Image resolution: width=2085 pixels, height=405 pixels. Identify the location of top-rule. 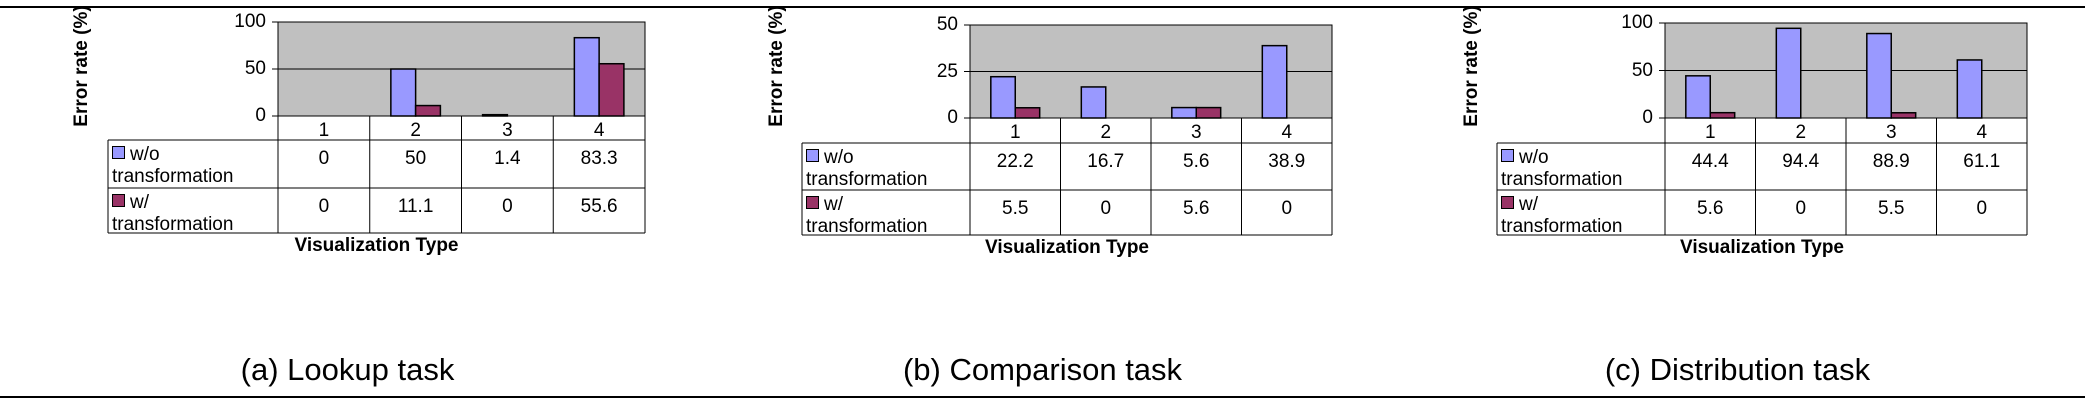
(1042, 7).